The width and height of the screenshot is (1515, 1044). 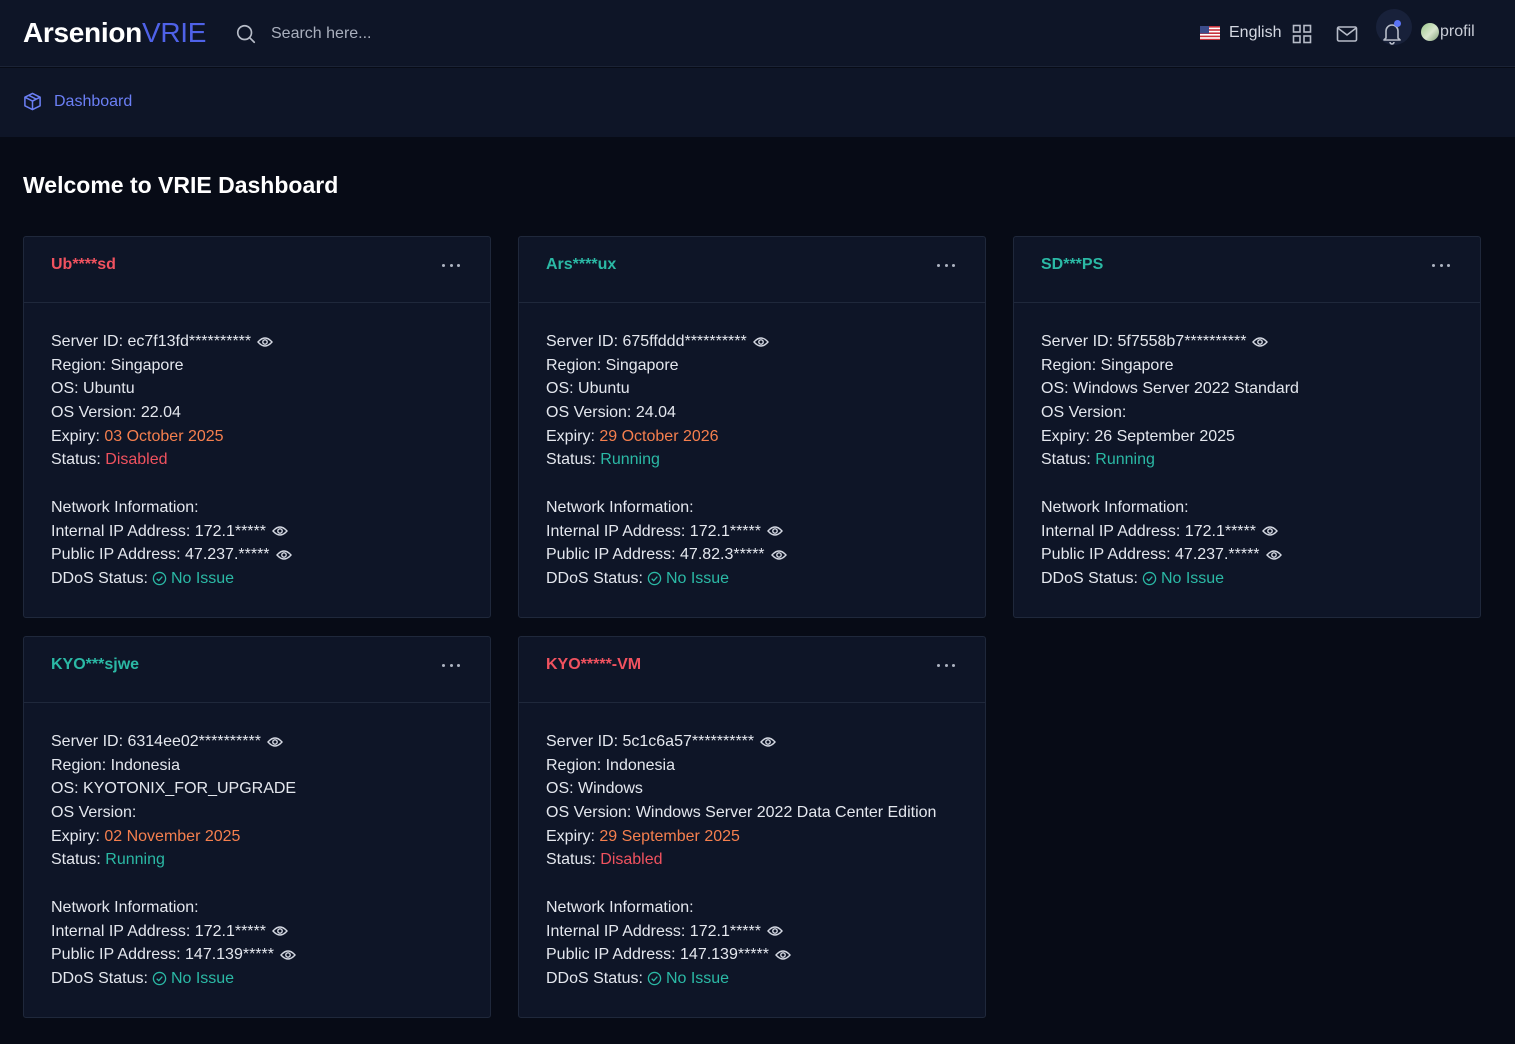 What do you see at coordinates (669, 836) in the screenshot?
I see `expiry-value: 29 September 2025` at bounding box center [669, 836].